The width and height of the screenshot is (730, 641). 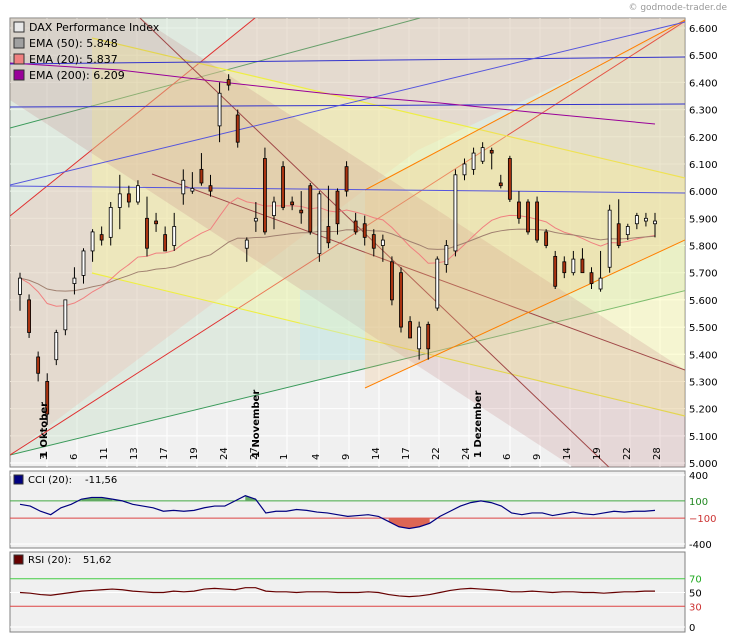 I want to click on month-label: 1 Dezember, so click(x=478, y=424).